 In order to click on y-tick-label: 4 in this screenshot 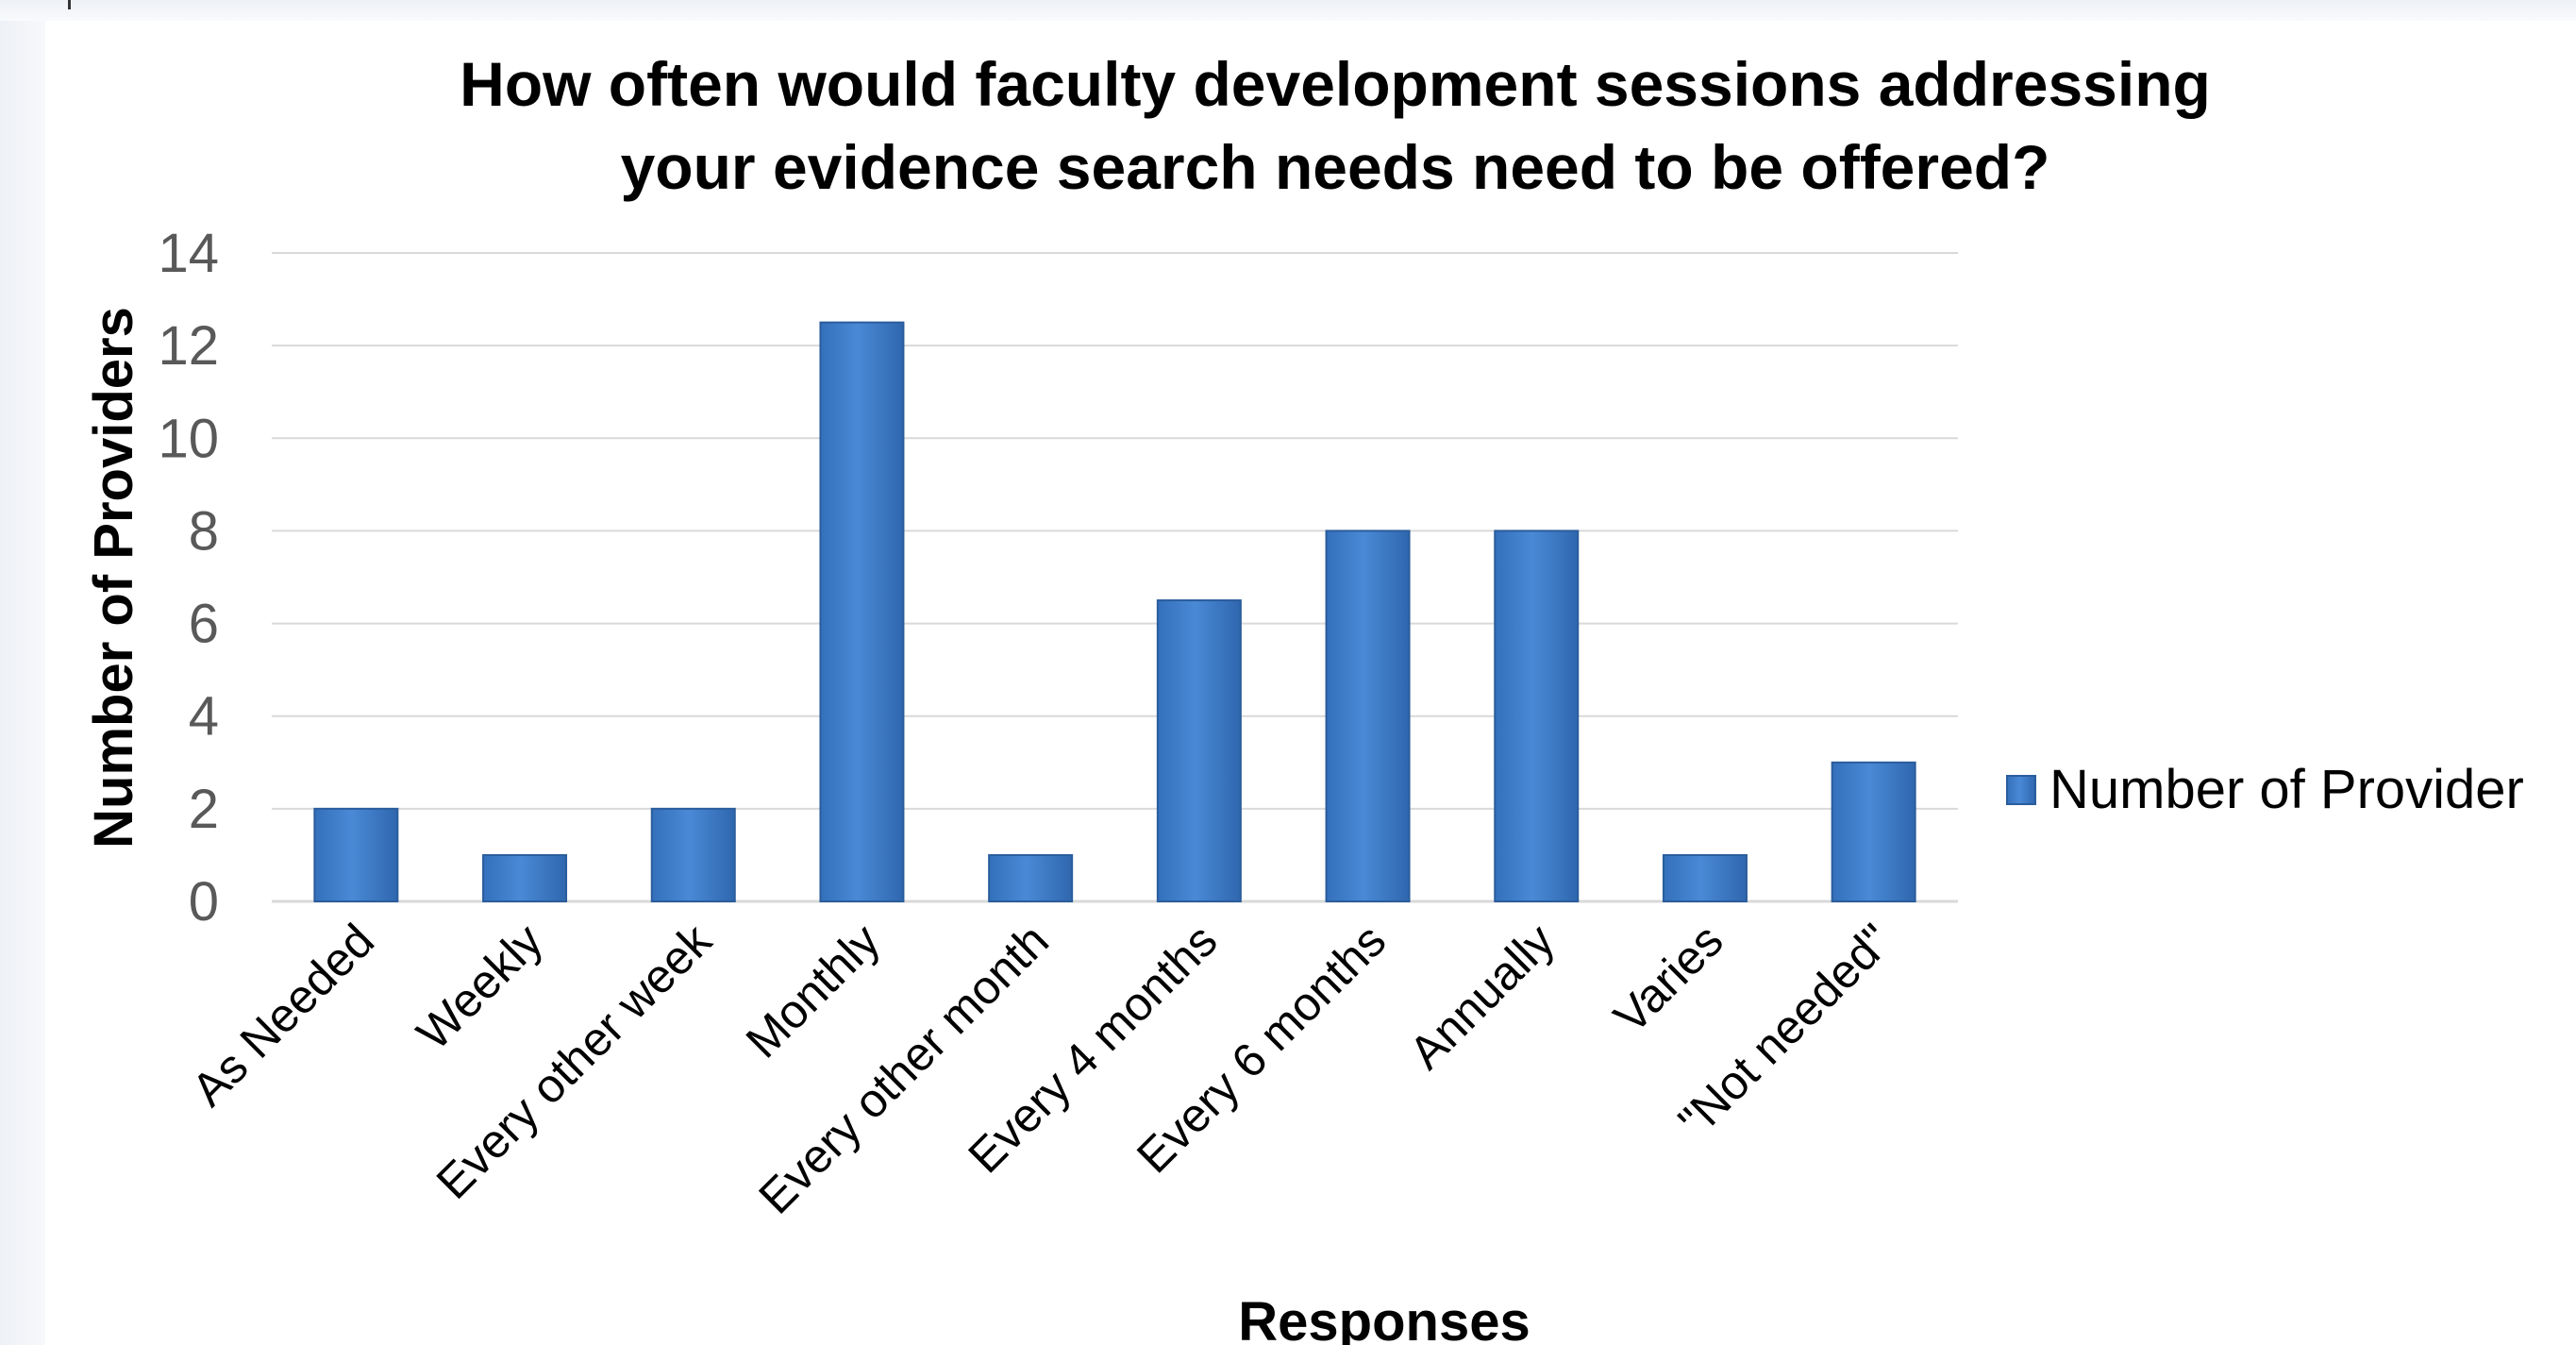, I will do `click(204, 717)`.